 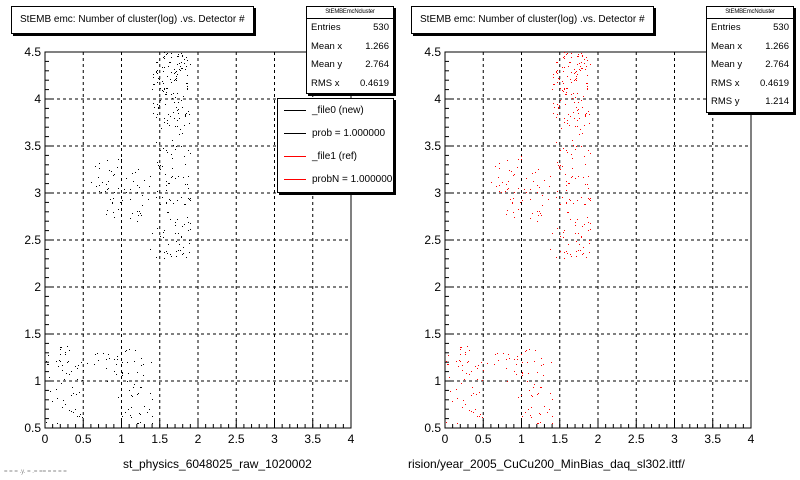 What do you see at coordinates (37, 381) in the screenshot?
I see `left-y-tick-label: 1` at bounding box center [37, 381].